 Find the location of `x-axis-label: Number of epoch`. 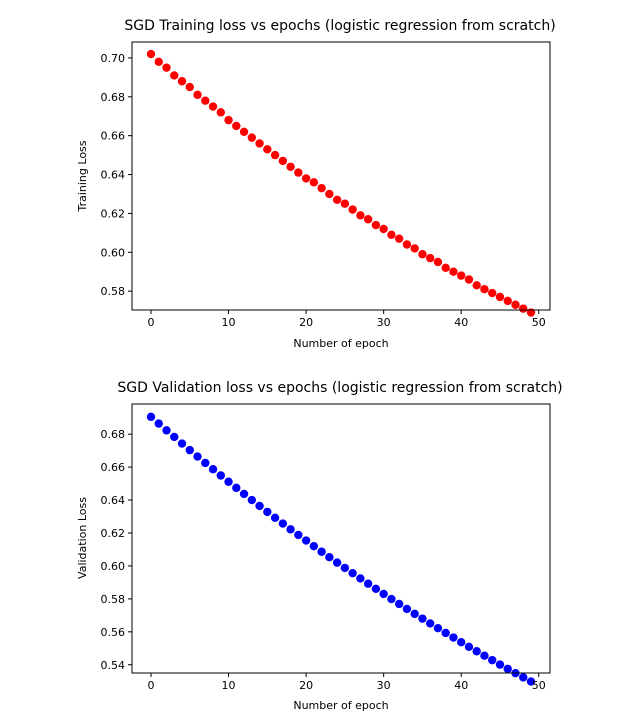

x-axis-label: Number of epoch is located at coordinates (340, 705).